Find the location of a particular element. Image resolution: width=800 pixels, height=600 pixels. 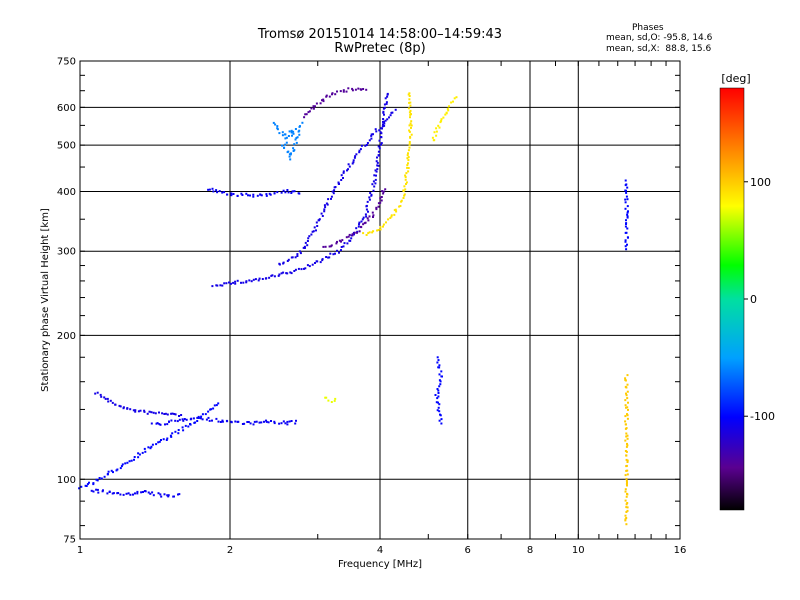

x-tick-label: 4 is located at coordinates (380, 550).